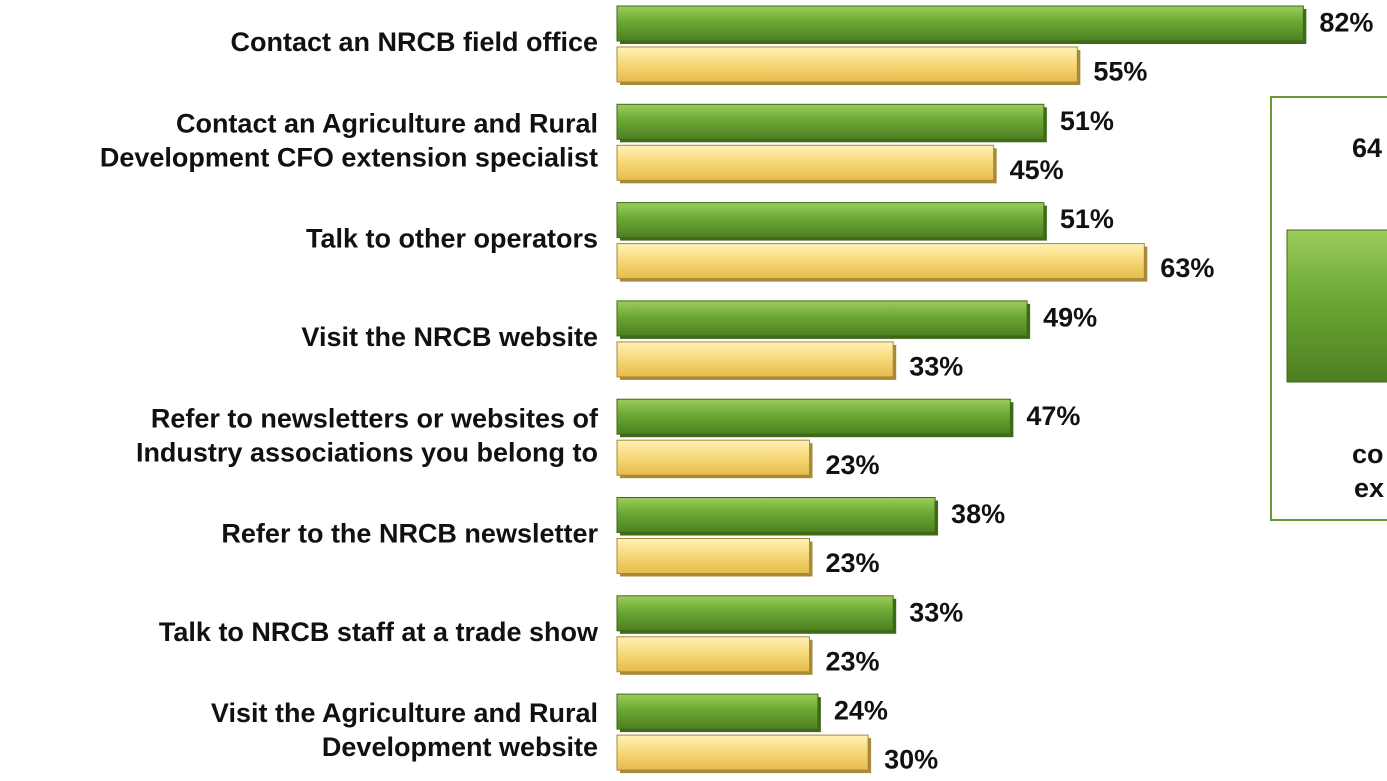  I want to click on category-label: Talk to other operators, so click(452, 239).